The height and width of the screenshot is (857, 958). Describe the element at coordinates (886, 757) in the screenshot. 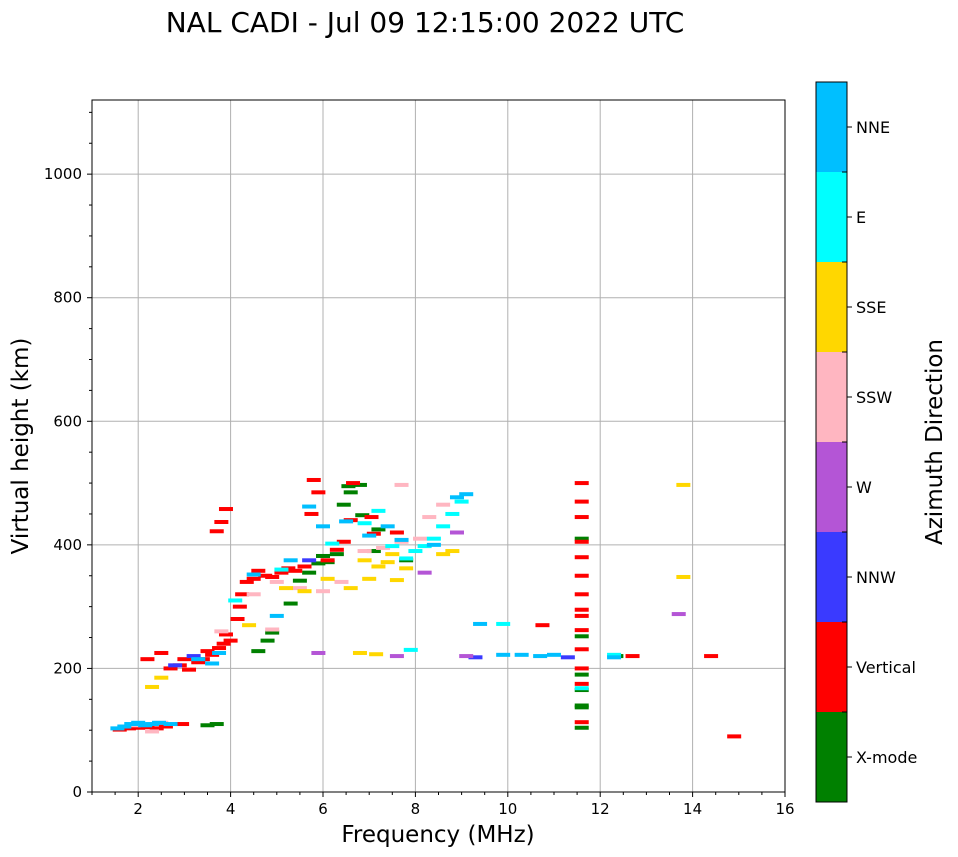

I see `colorbar-tick-label: X-mode` at that location.